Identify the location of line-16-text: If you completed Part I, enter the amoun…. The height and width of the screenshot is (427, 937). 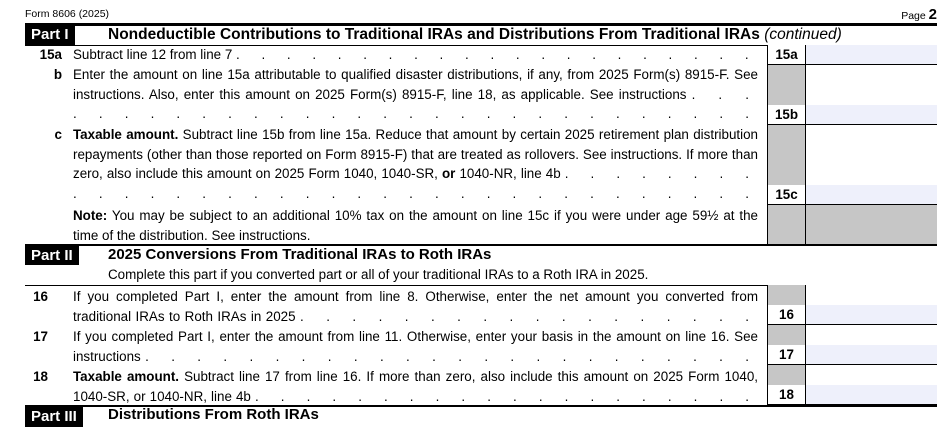
(415, 306).